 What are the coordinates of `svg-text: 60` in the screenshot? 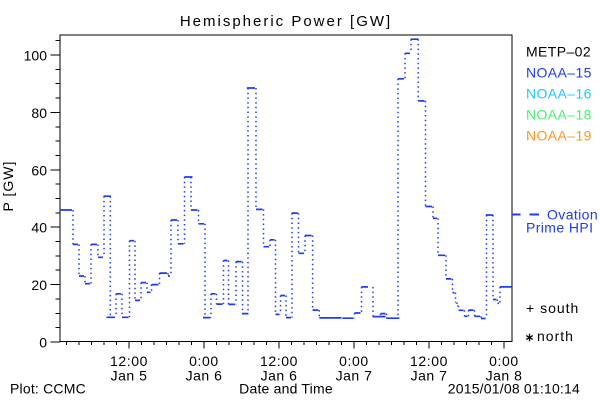 It's located at (39, 170).